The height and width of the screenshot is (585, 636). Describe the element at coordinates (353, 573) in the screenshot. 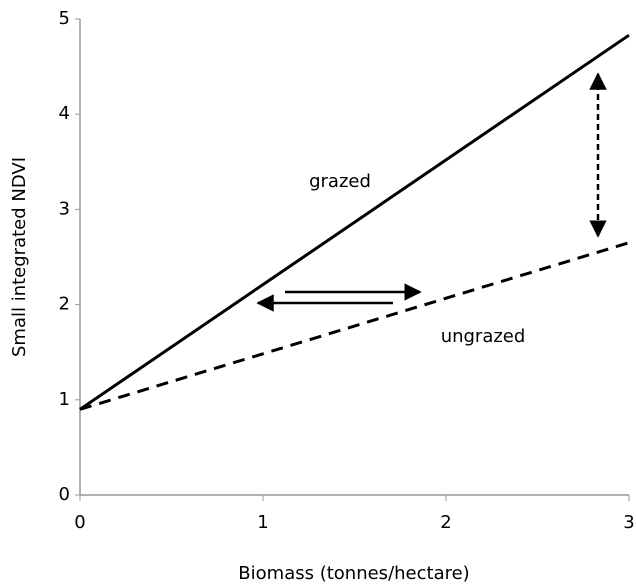

I see `x-axis-label: Biomass (tonnes/hectare)` at that location.